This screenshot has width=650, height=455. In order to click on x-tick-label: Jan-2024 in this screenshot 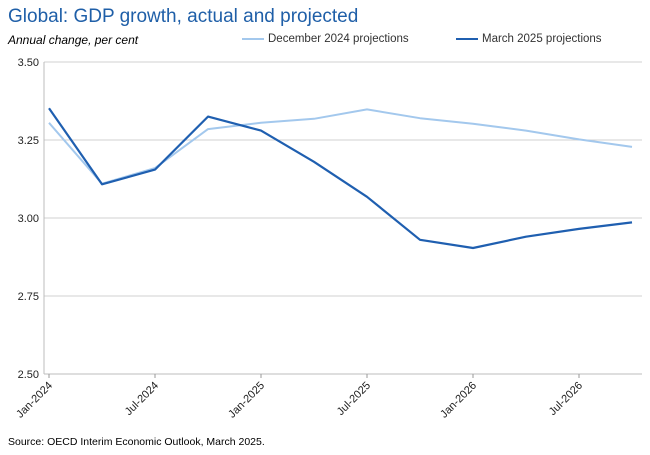, I will do `click(34, 400)`.